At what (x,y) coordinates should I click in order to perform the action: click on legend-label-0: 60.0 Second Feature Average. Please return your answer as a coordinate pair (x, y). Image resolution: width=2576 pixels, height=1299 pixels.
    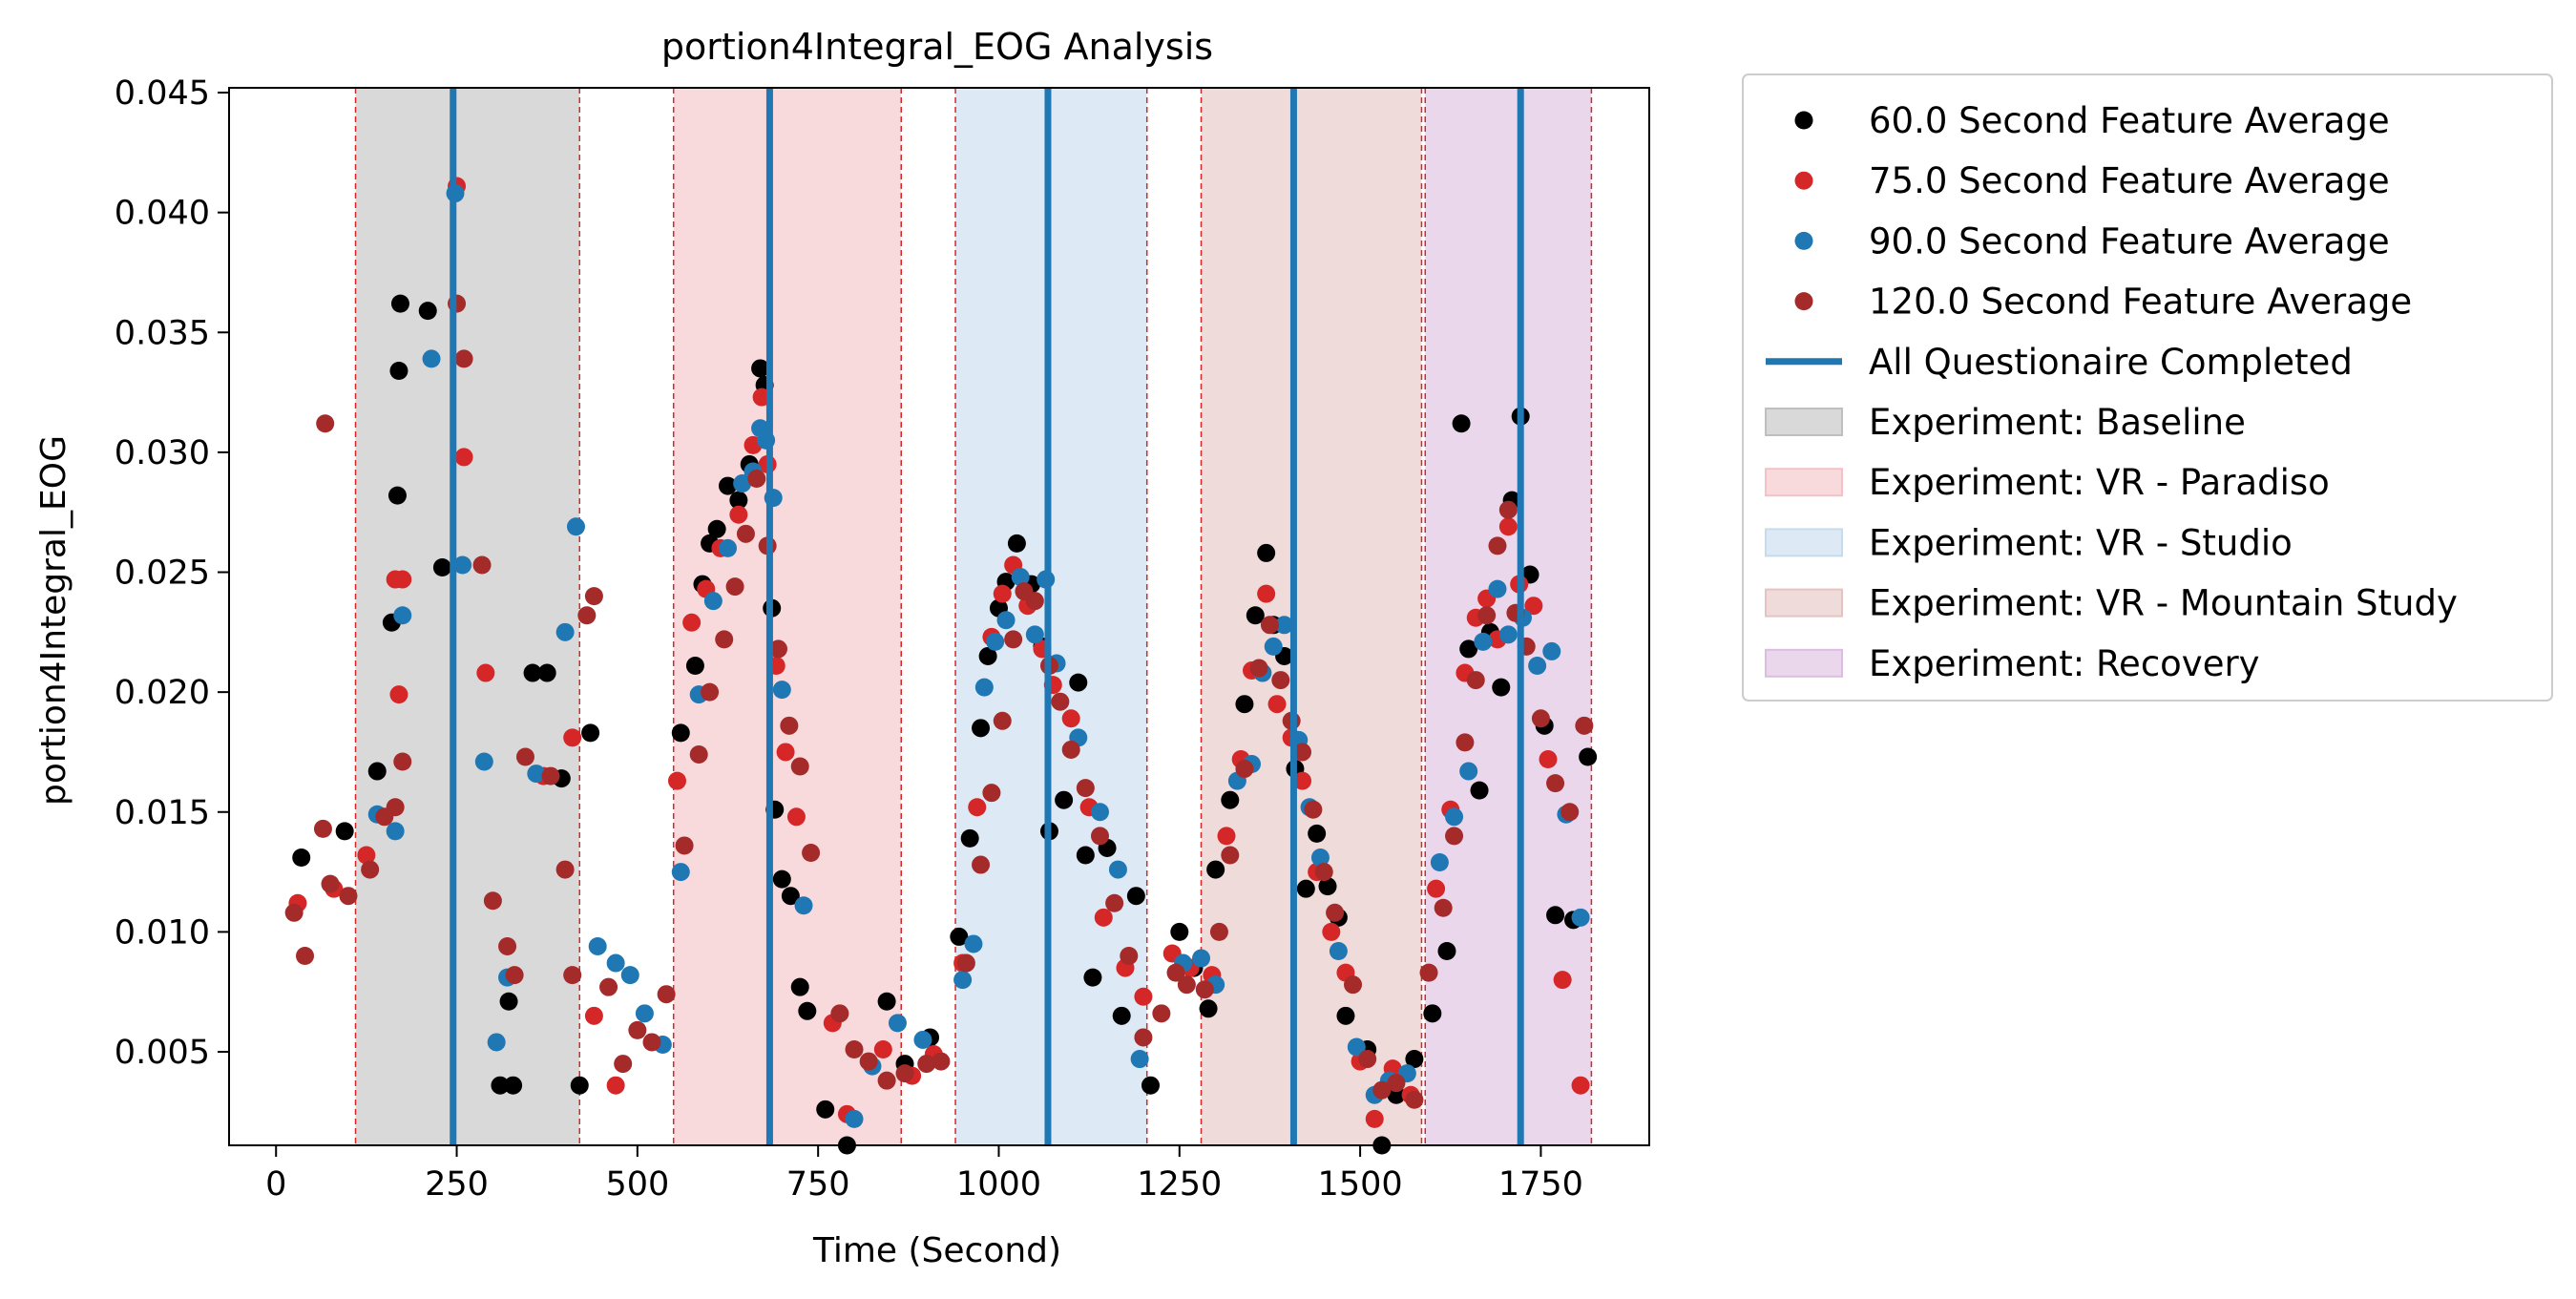
    Looking at the image, I should click on (2129, 120).